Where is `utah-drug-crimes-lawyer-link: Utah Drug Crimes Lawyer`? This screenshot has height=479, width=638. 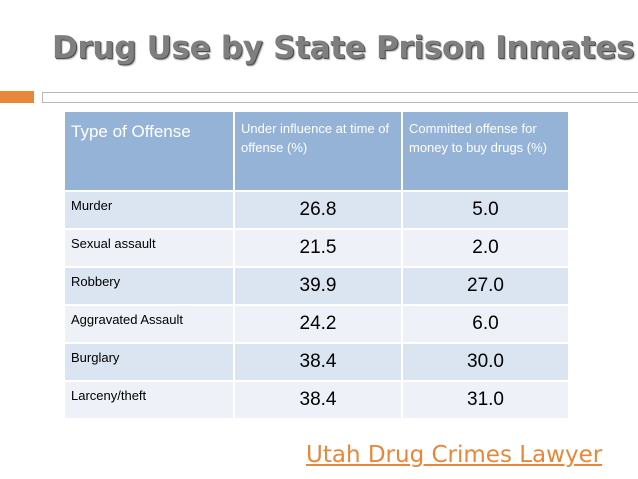
utah-drug-crimes-lawyer-link: Utah Drug Crimes Lawyer is located at coordinates (454, 455).